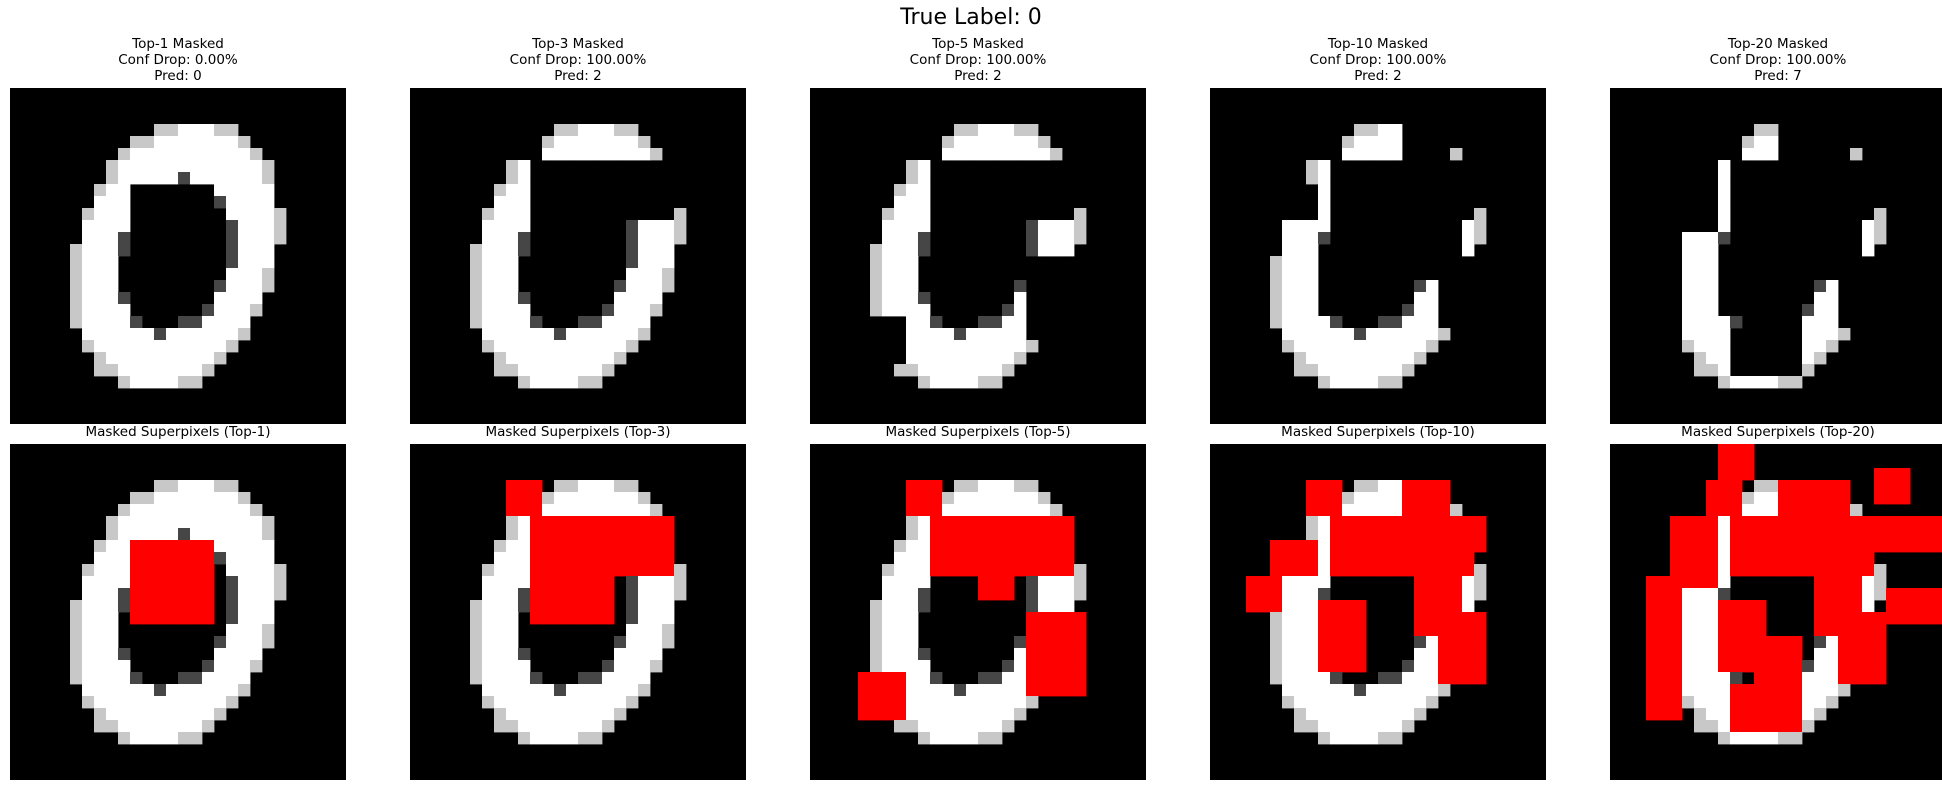 This screenshot has height=788, width=1942. Describe the element at coordinates (978, 60) in the screenshot. I see `masked-panel-title: Top-5 Masked Conf Drop: 100.00% Pred: 2` at that location.